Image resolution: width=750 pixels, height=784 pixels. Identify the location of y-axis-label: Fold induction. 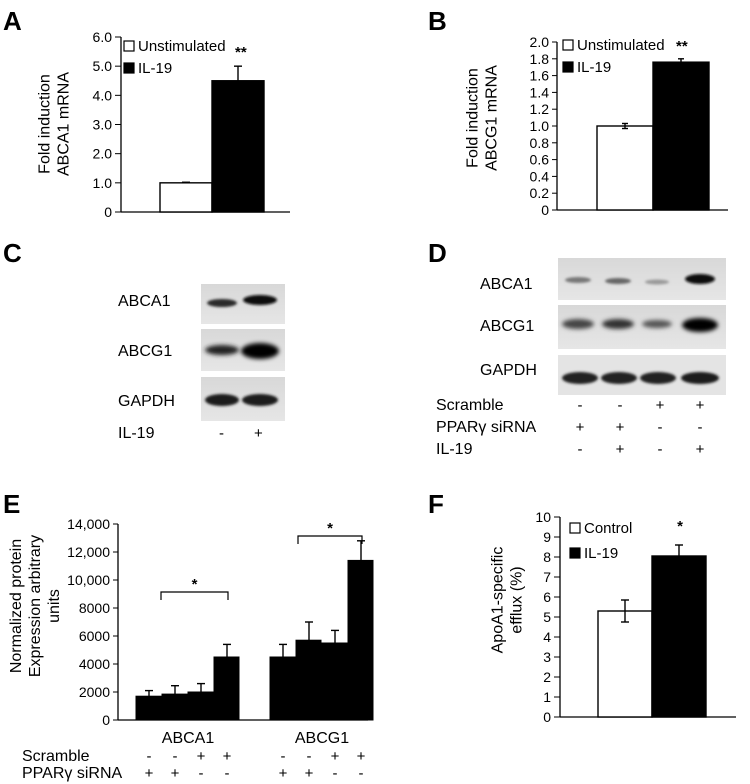
(45, 124).